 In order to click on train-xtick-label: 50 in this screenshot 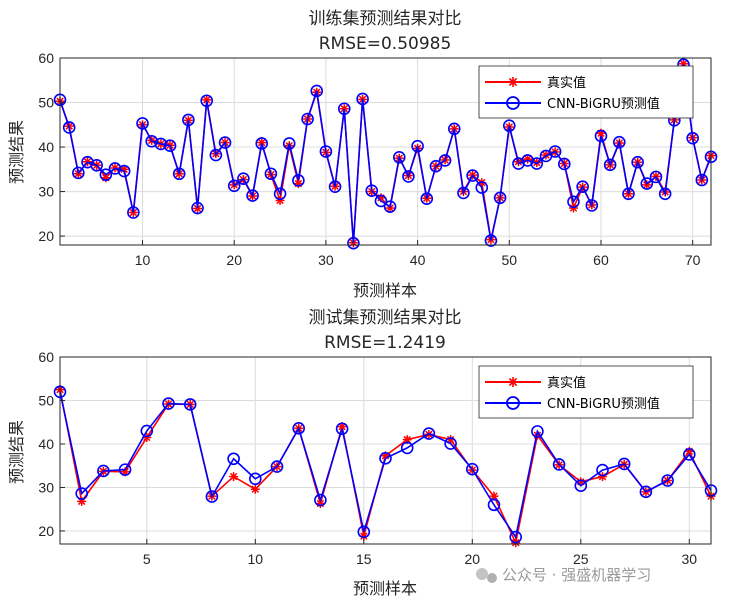, I will do `click(509, 260)`.